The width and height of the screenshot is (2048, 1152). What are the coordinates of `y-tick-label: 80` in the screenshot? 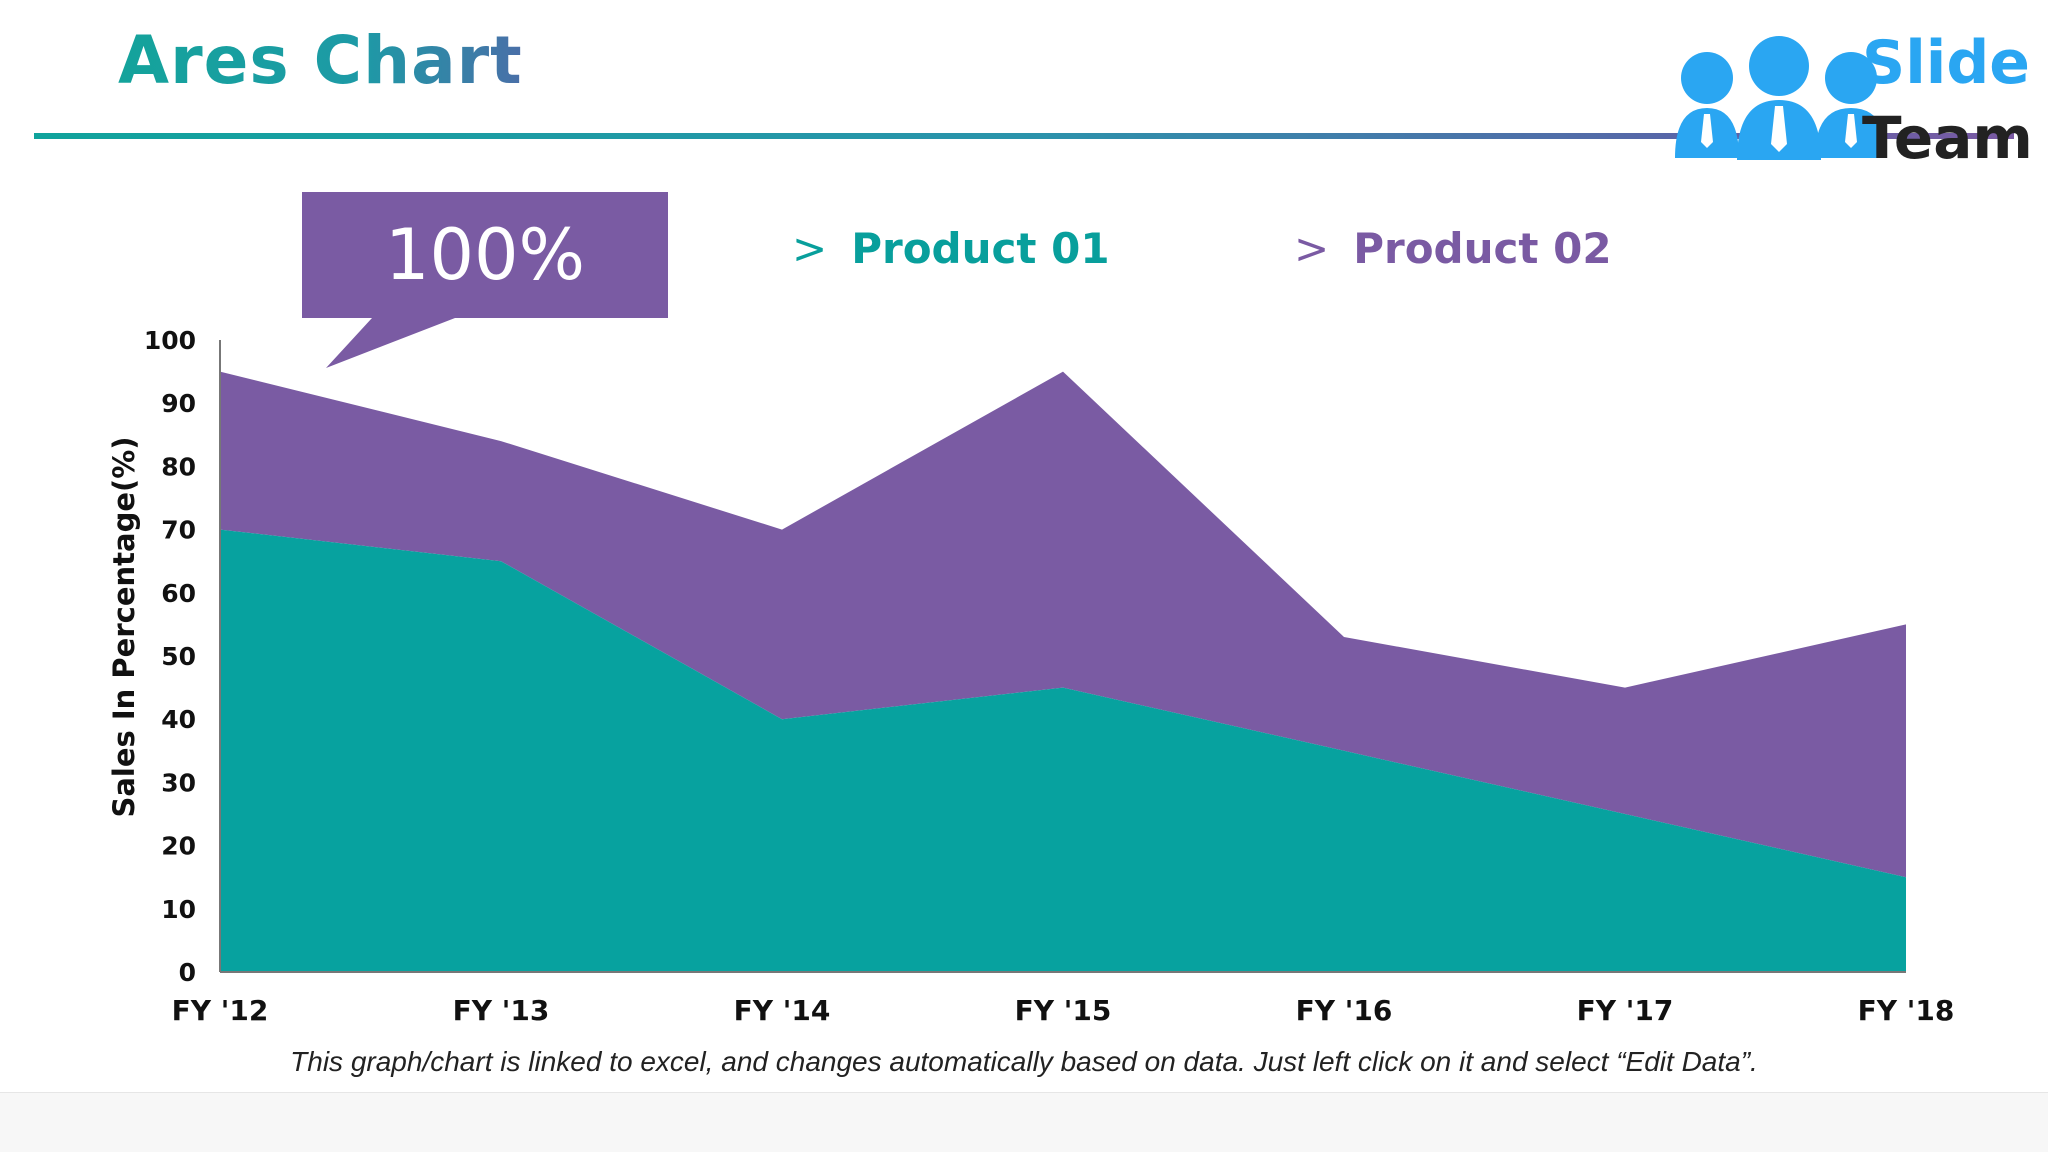 It's located at (178, 466).